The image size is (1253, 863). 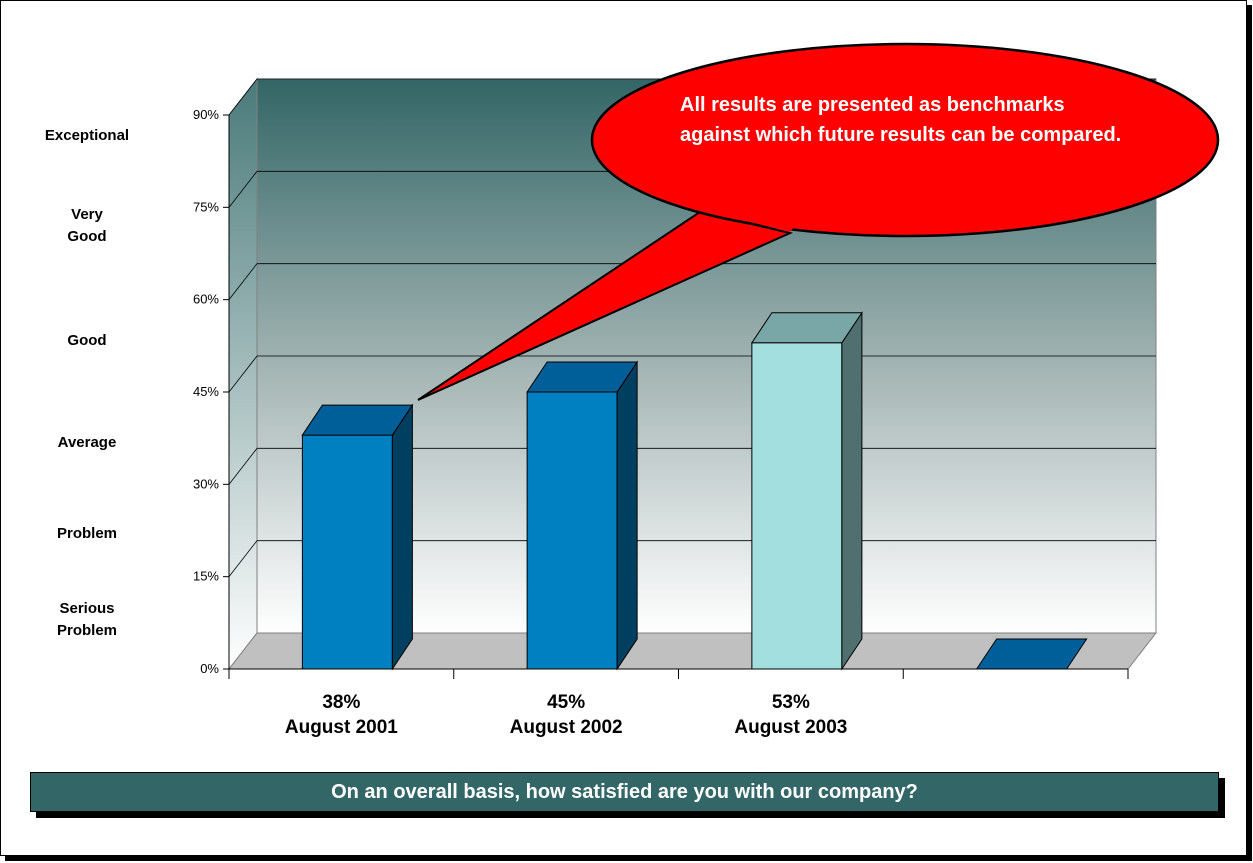 I want to click on category-label: 38% August 2001, so click(x=341, y=715).